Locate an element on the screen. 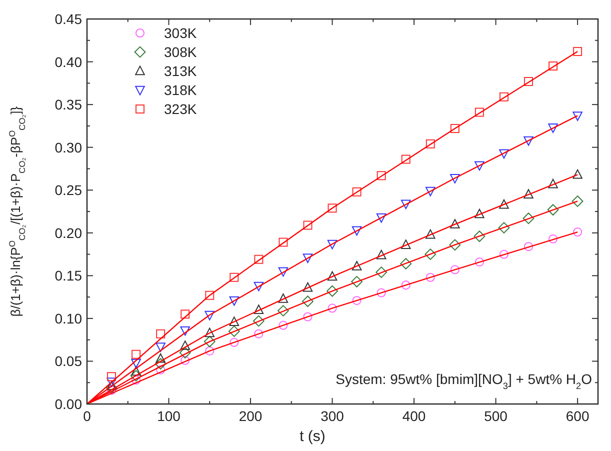 Image resolution: width=611 pixels, height=451 pixels. x-tick-label: 600 is located at coordinates (578, 416).